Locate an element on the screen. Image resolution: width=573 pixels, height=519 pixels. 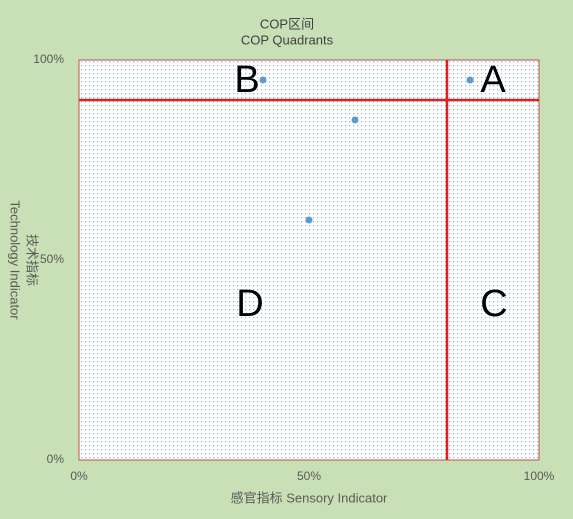
x-axis-title: 感官指标 Sensory Indicator is located at coordinates (309, 497).